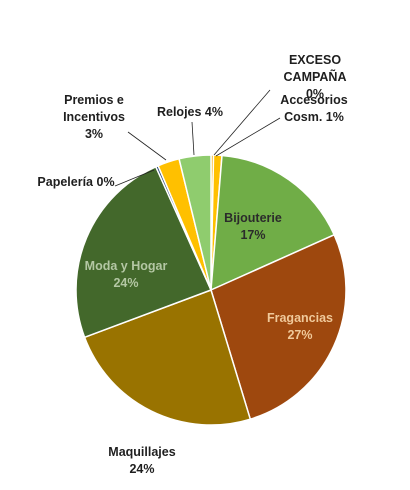 The width and height of the screenshot is (410, 490). What do you see at coordinates (75, 182) in the screenshot?
I see `data-label-papeleria: Papelería 0%` at bounding box center [75, 182].